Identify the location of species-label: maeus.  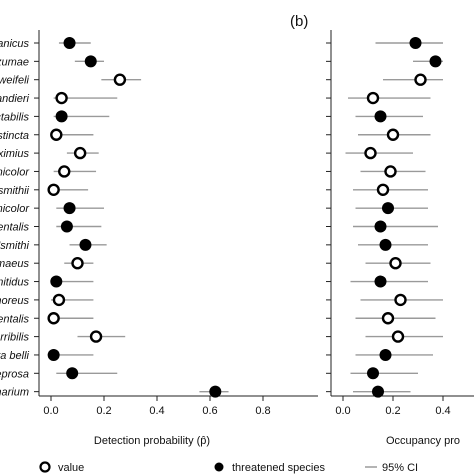
(14, 264).